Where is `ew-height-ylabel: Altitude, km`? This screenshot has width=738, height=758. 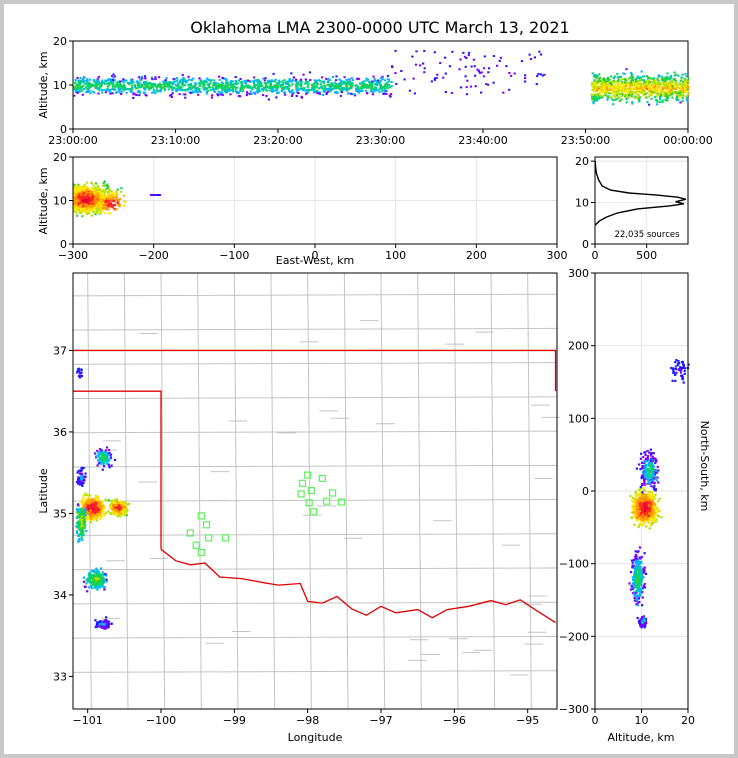
ew-height-ylabel: Altitude, km is located at coordinates (43, 200).